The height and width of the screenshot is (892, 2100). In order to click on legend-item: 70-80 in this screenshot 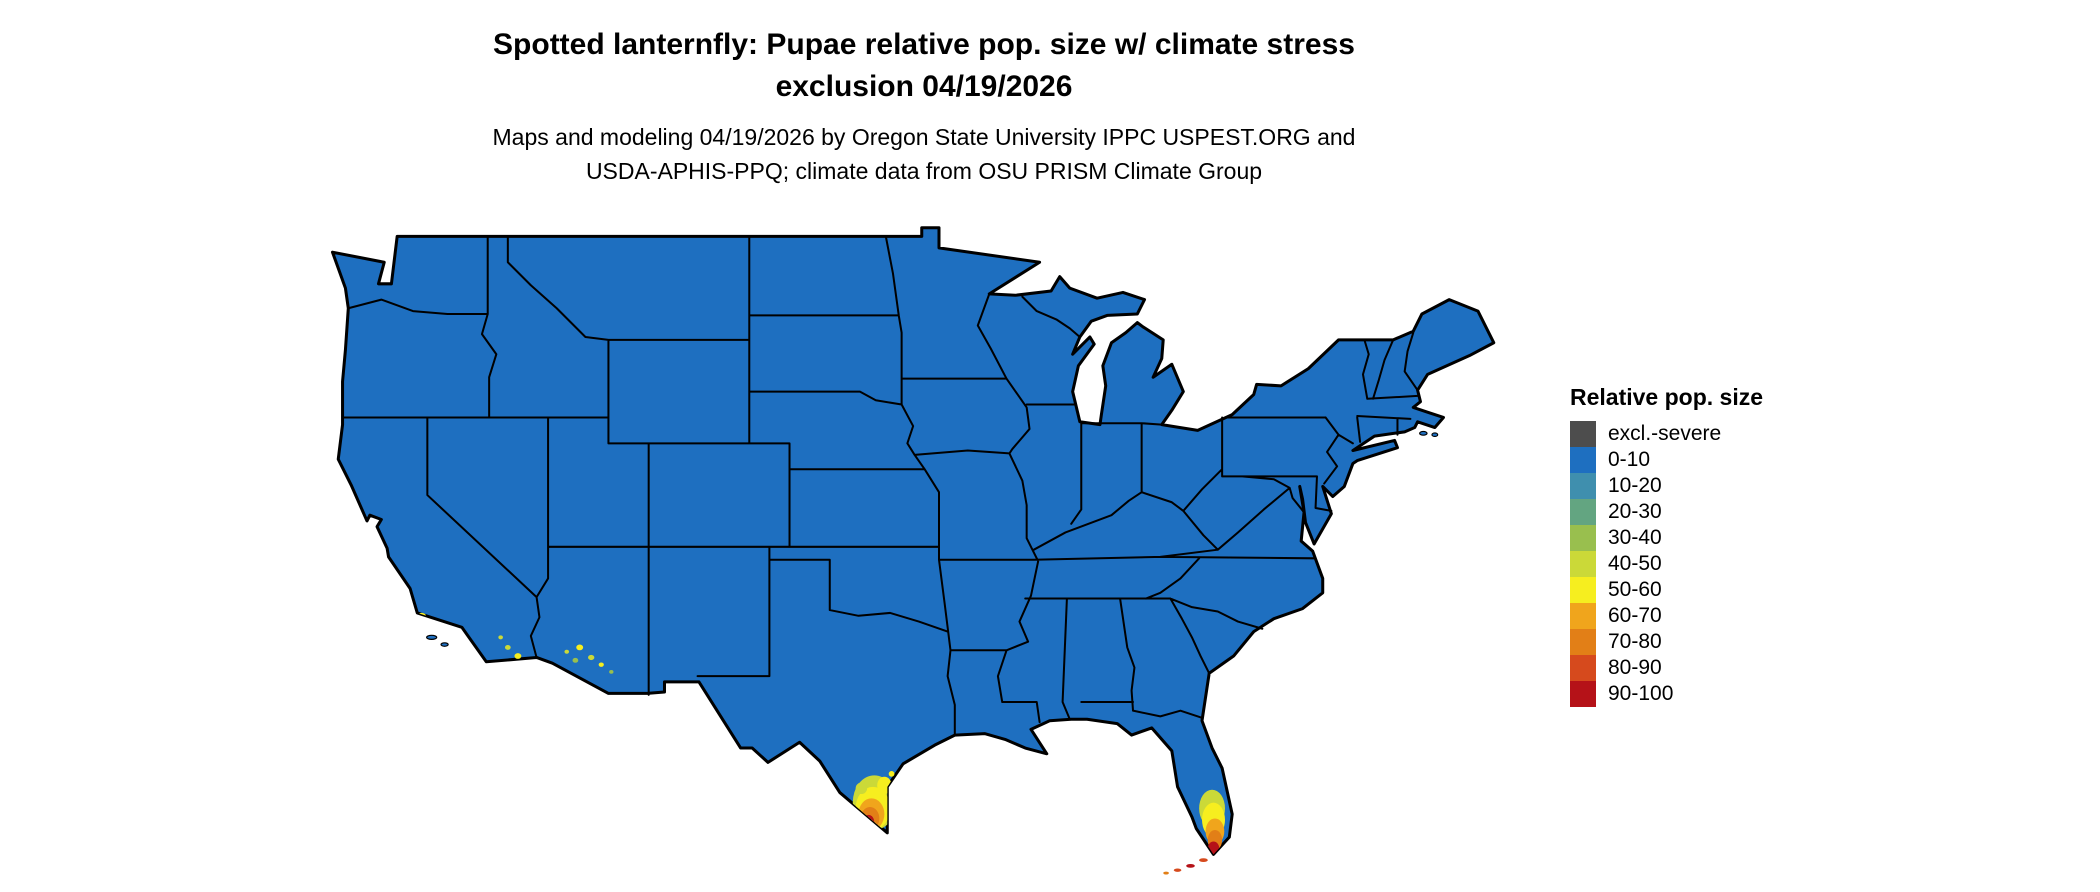, I will do `click(1730, 642)`.